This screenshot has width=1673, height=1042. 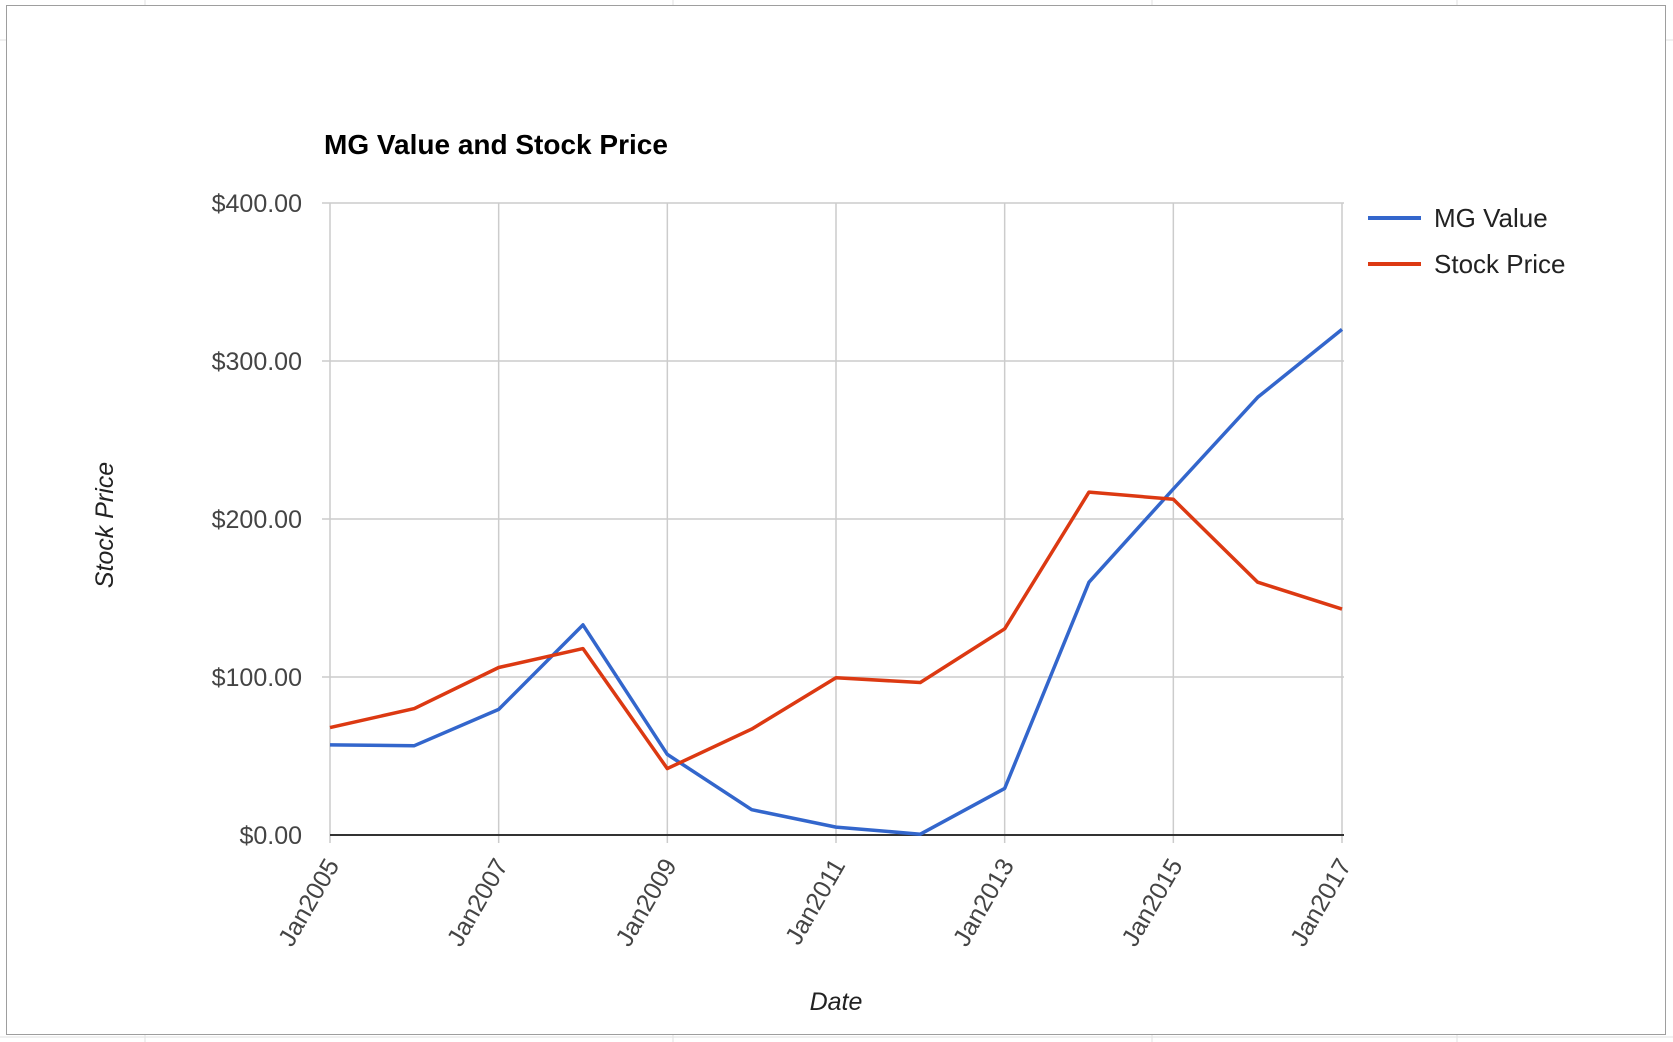 What do you see at coordinates (309, 902) in the screenshot?
I see `x-tick-label: Jan2005` at bounding box center [309, 902].